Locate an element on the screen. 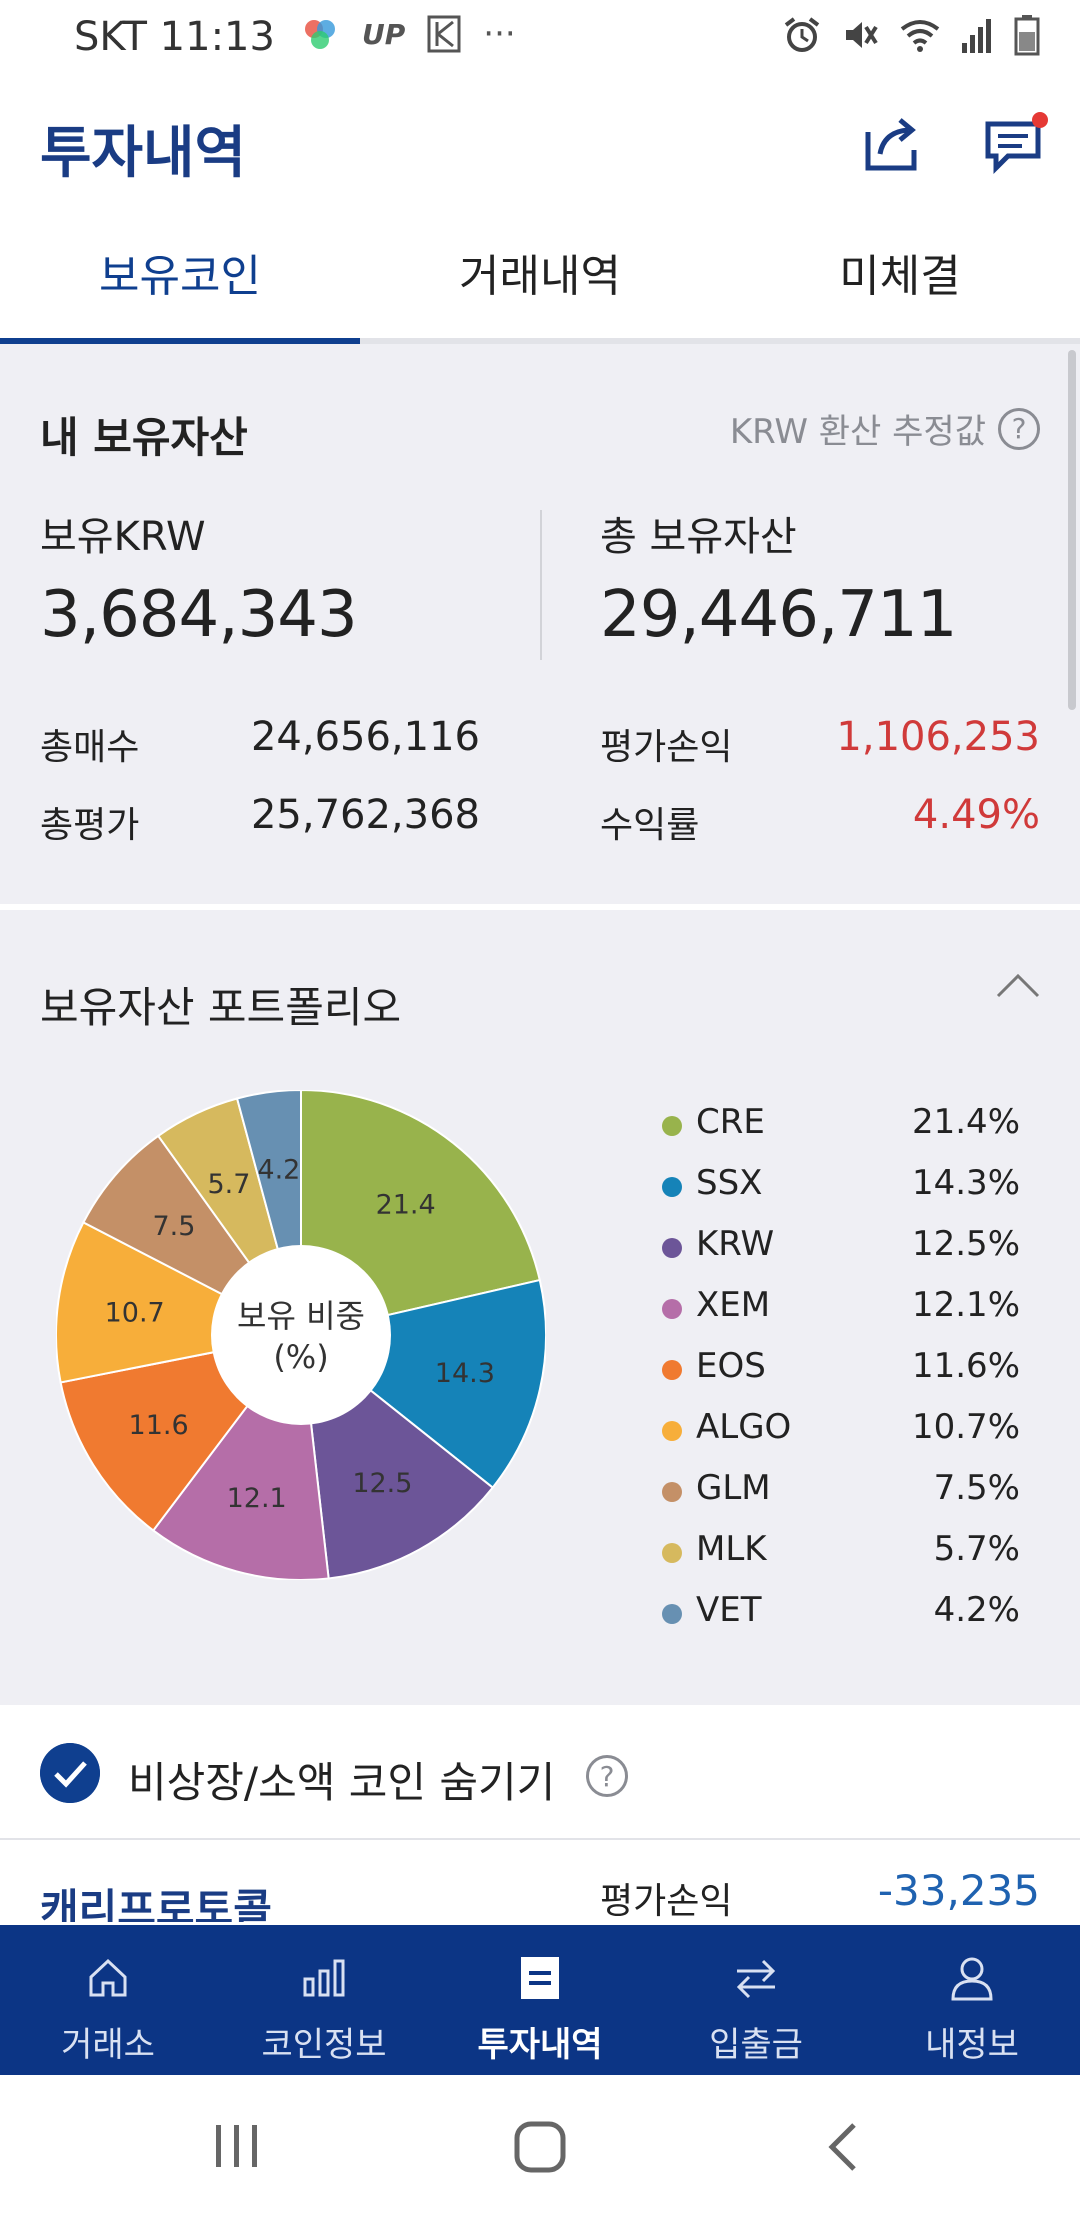 This screenshot has width=1080, height=2220. more-notifications: ··· is located at coordinates (499, 34).